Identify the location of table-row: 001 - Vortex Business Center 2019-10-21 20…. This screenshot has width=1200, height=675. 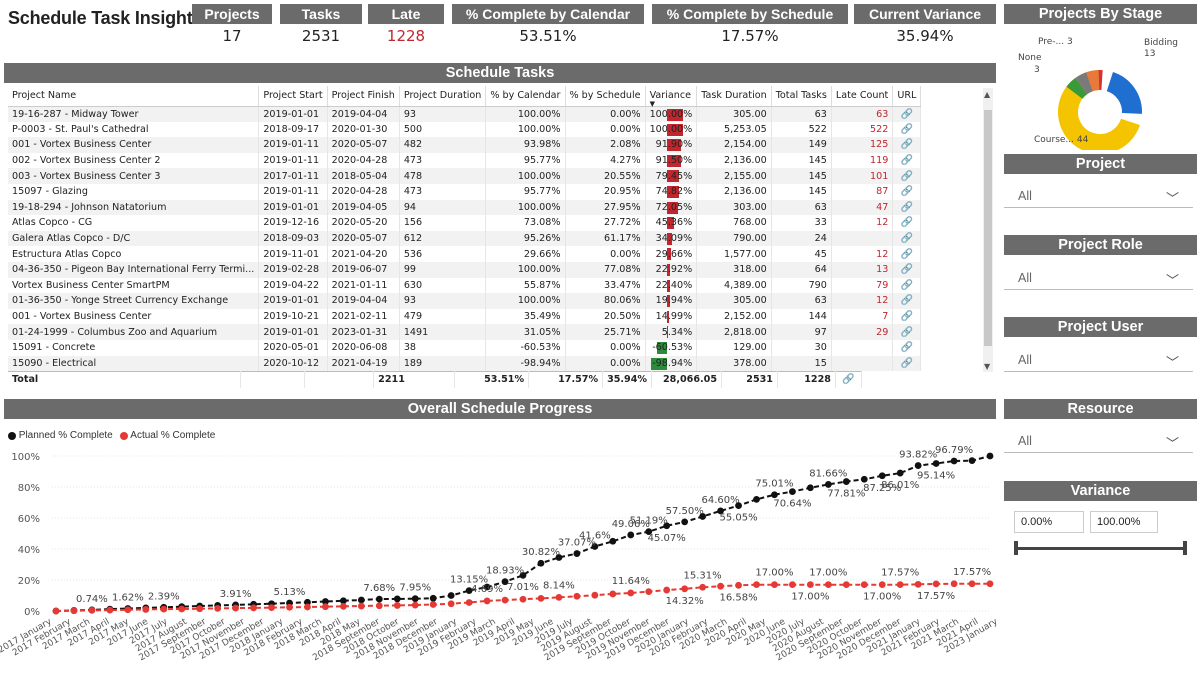
(465, 316).